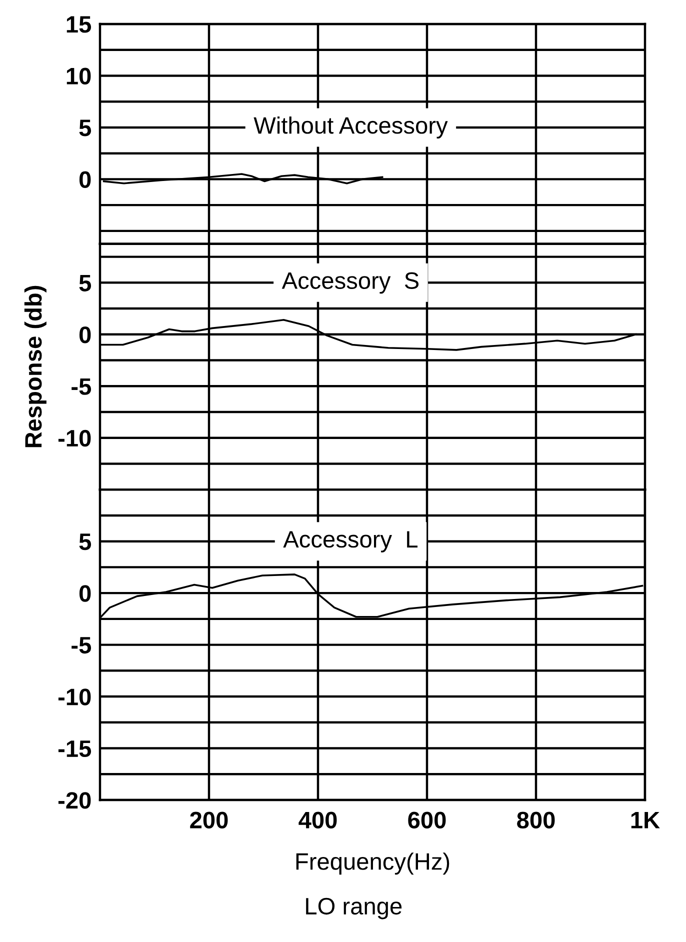 Image resolution: width=686 pixels, height=942 pixels. Describe the element at coordinates (78, 76) in the screenshot. I see `y-tick-label: 10` at that location.